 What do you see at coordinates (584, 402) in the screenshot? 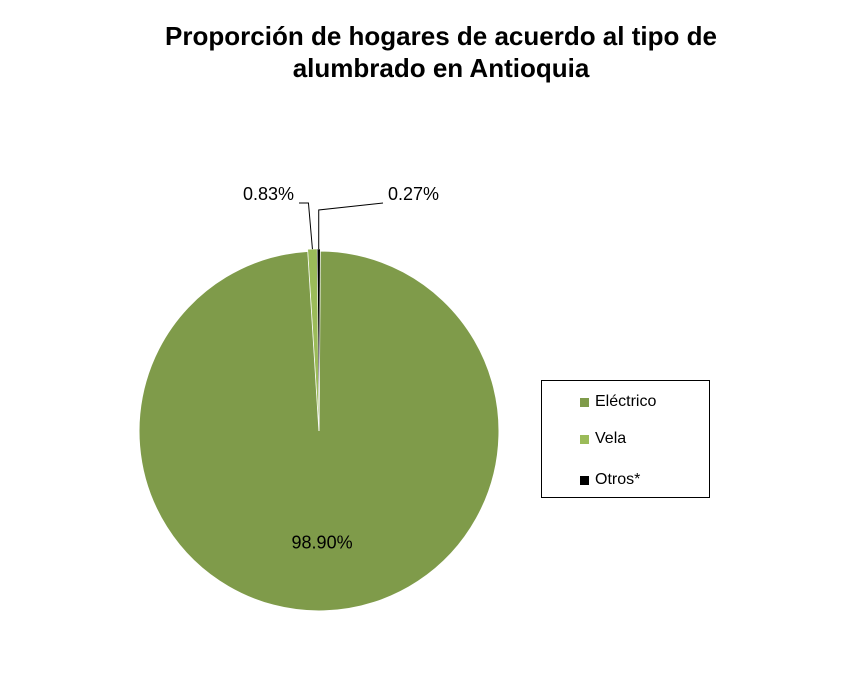
I see `legend-swatch-electrico` at bounding box center [584, 402].